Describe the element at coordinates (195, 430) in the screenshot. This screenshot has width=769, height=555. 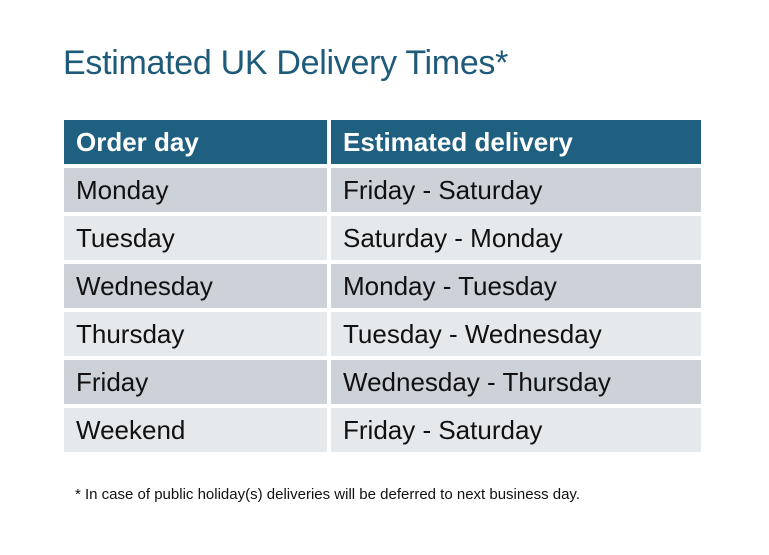
I see `order-day-cell: Weekend` at that location.